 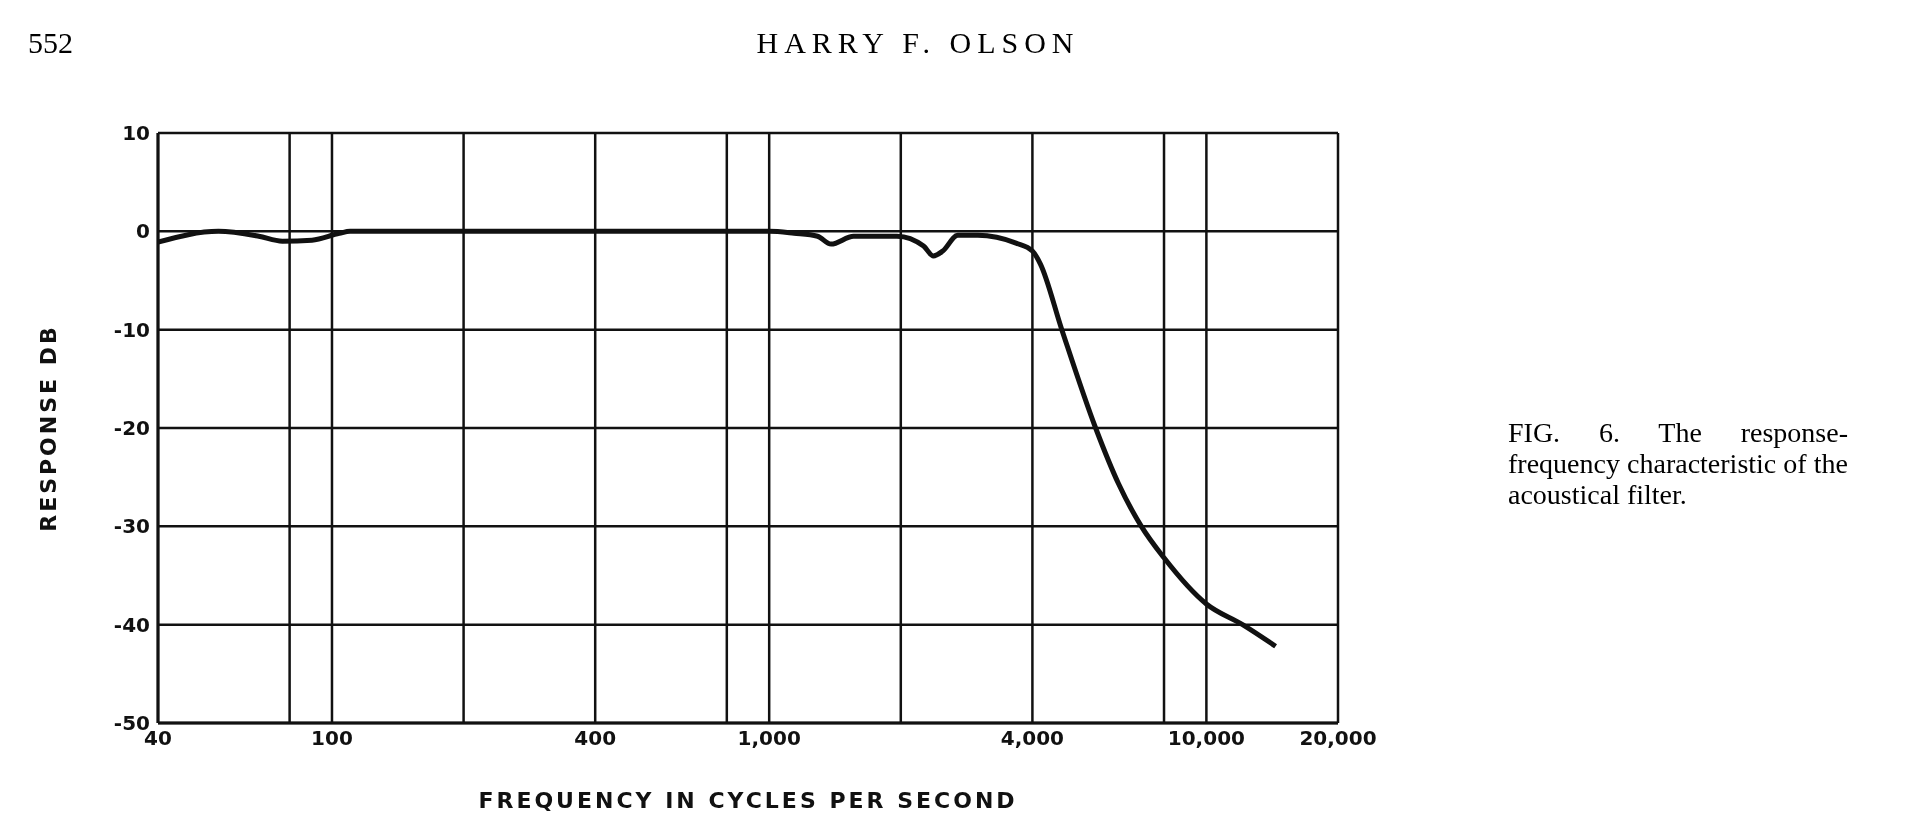 What do you see at coordinates (1338, 738) in the screenshot?
I see `x-tick-label: 20,000` at bounding box center [1338, 738].